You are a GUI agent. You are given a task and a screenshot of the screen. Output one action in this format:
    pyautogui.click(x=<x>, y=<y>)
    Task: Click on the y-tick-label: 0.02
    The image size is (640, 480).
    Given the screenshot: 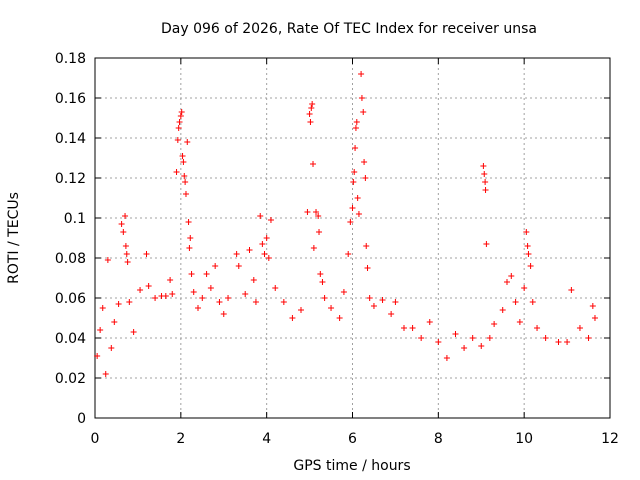 What is the action you would take?
    pyautogui.click(x=70, y=379)
    